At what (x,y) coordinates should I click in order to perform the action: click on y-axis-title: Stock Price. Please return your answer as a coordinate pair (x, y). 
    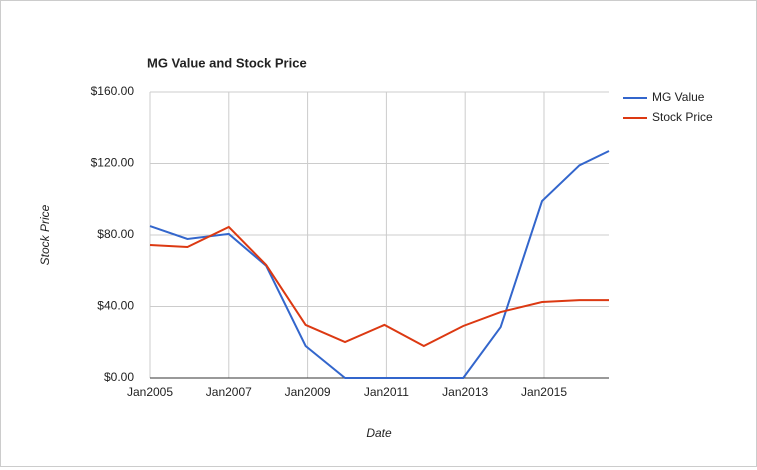
    Looking at the image, I should click on (45, 234).